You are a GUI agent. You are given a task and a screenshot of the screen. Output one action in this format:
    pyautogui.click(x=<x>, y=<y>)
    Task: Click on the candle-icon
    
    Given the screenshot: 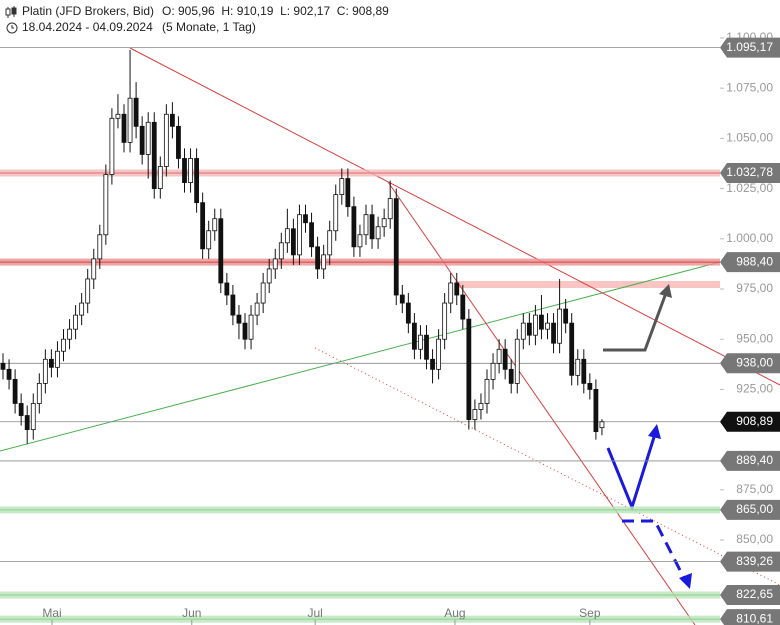 What is the action you would take?
    pyautogui.click(x=11, y=12)
    